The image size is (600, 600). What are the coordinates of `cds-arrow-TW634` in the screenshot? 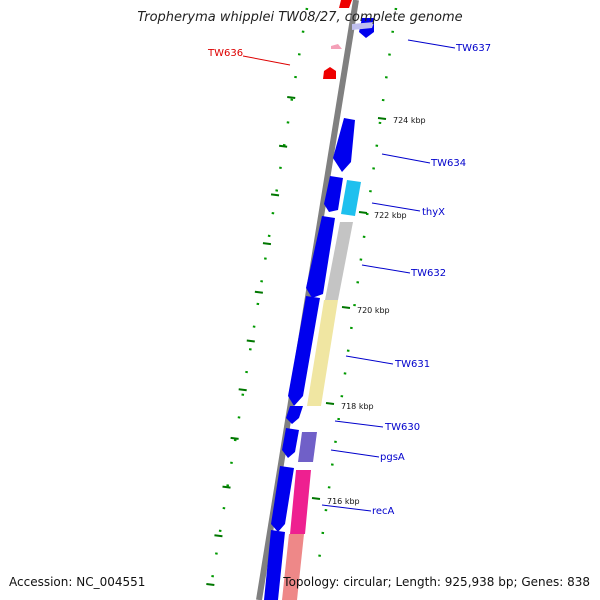 It's located at (344, 145).